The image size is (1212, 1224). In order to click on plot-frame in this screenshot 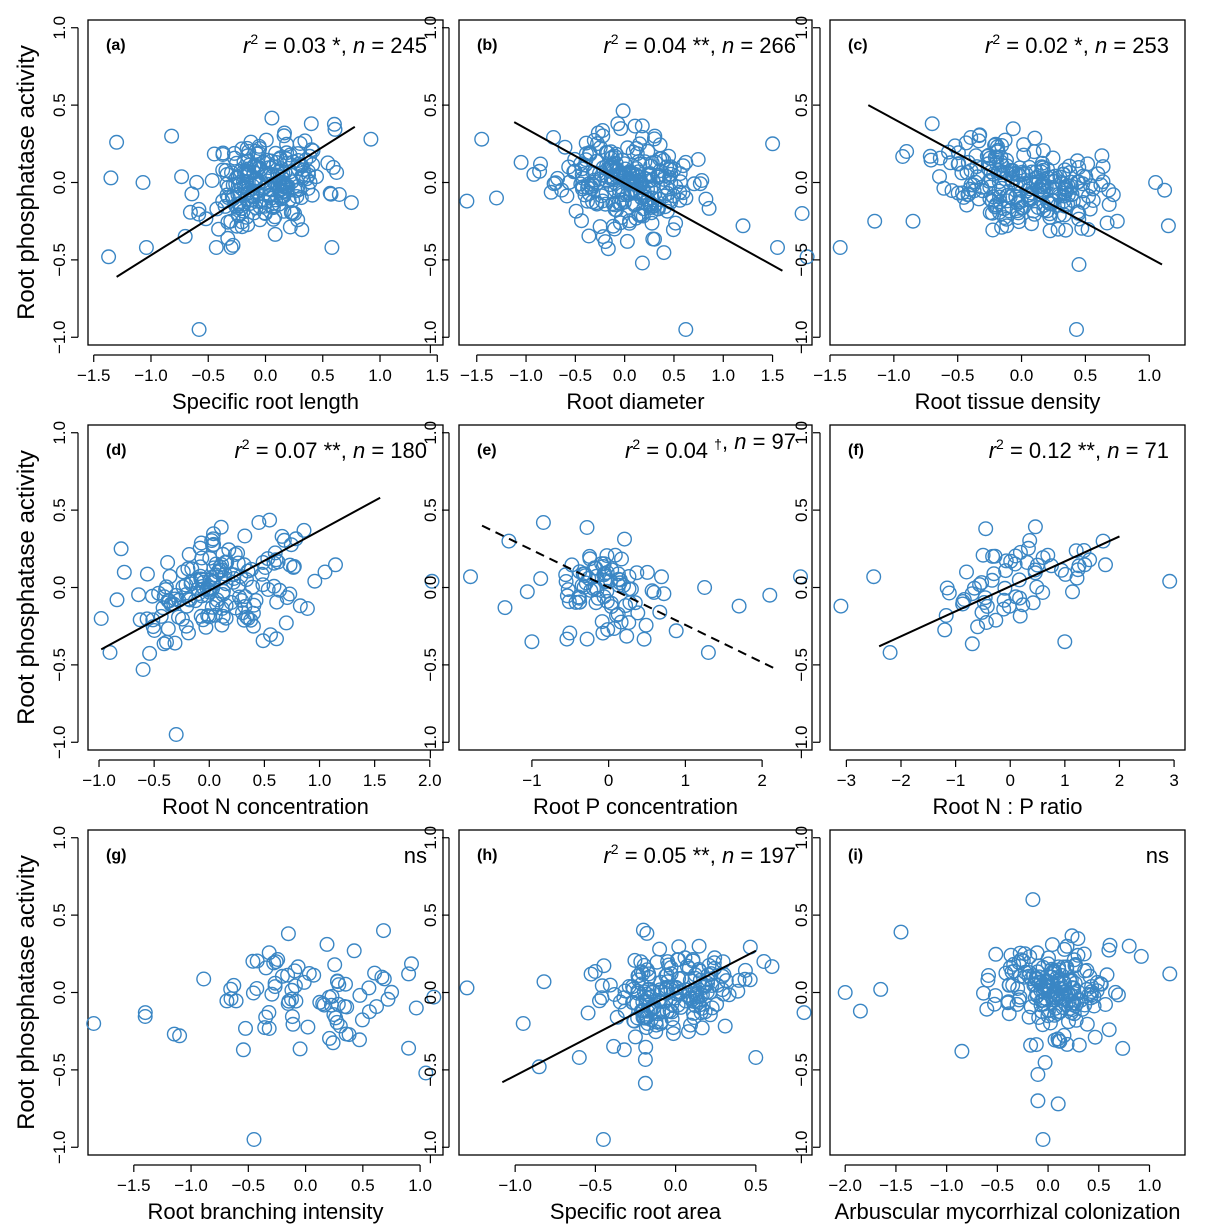, I will do `click(635, 992)`.